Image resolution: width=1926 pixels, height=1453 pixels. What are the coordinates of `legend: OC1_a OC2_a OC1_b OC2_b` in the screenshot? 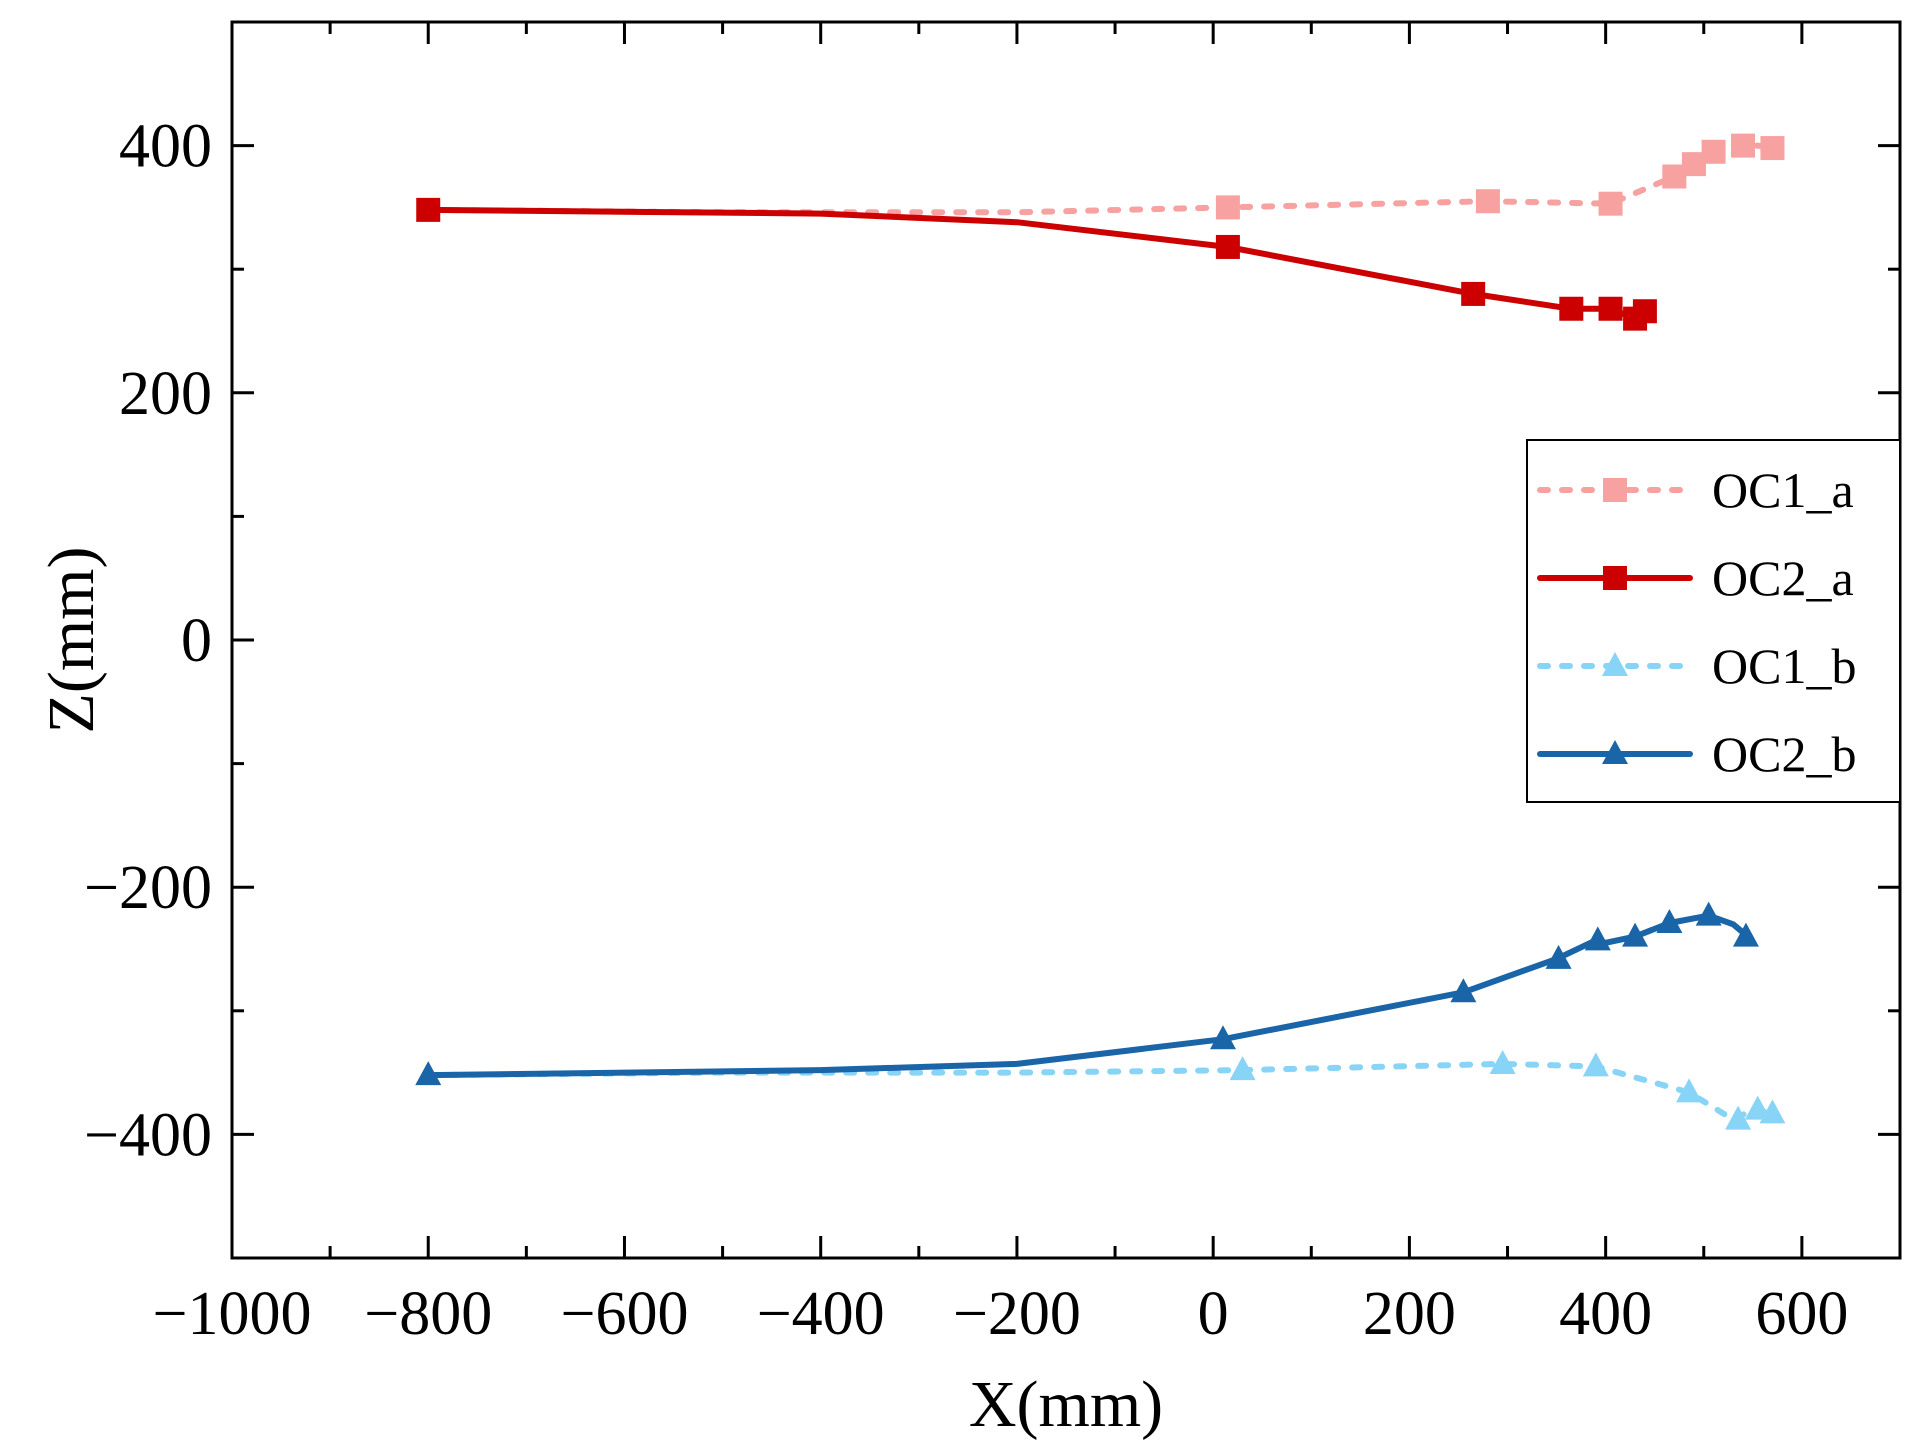 It's located at (1713, 621).